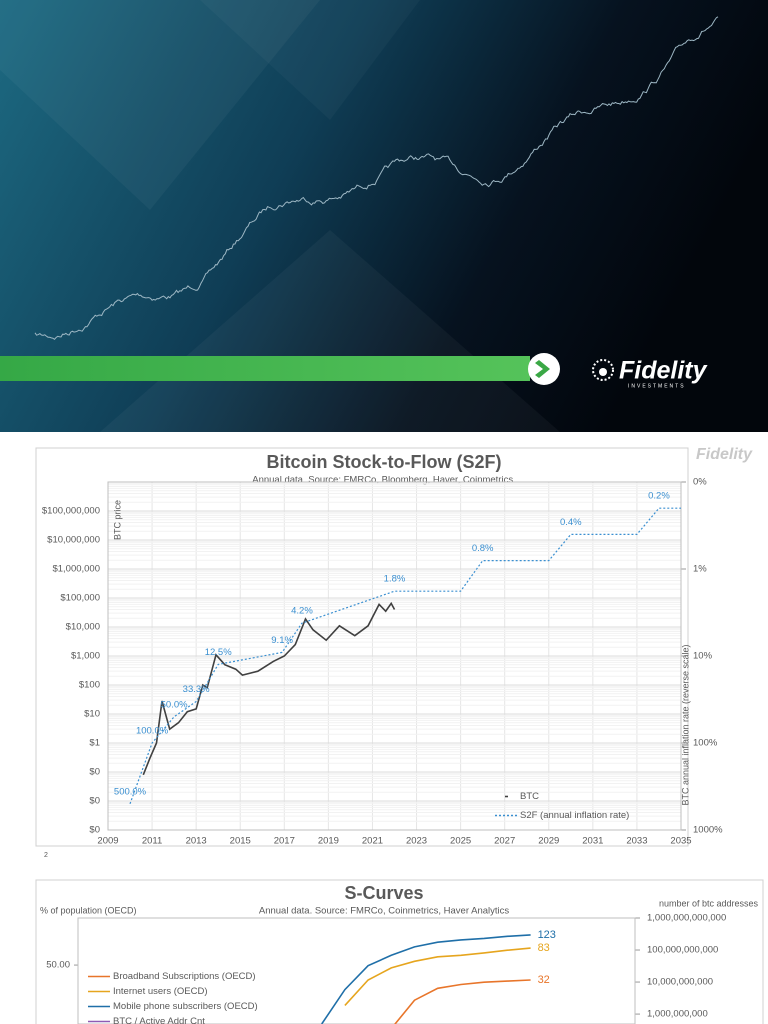 The height and width of the screenshot is (1024, 768). I want to click on x-tick-label: 2019, so click(328, 841).